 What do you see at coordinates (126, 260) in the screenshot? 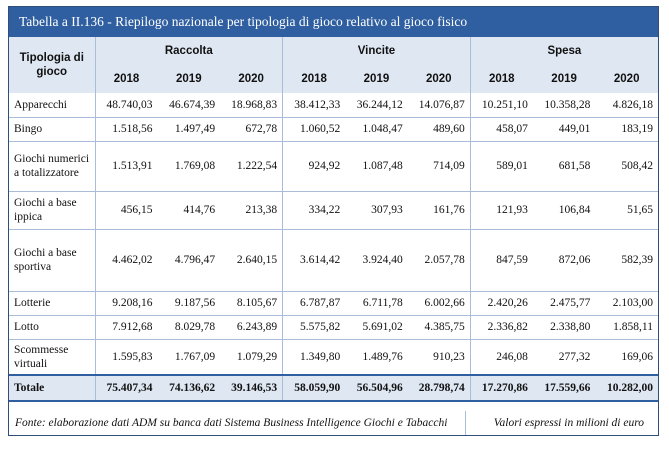
I see `table-cell: 4.462,02` at bounding box center [126, 260].